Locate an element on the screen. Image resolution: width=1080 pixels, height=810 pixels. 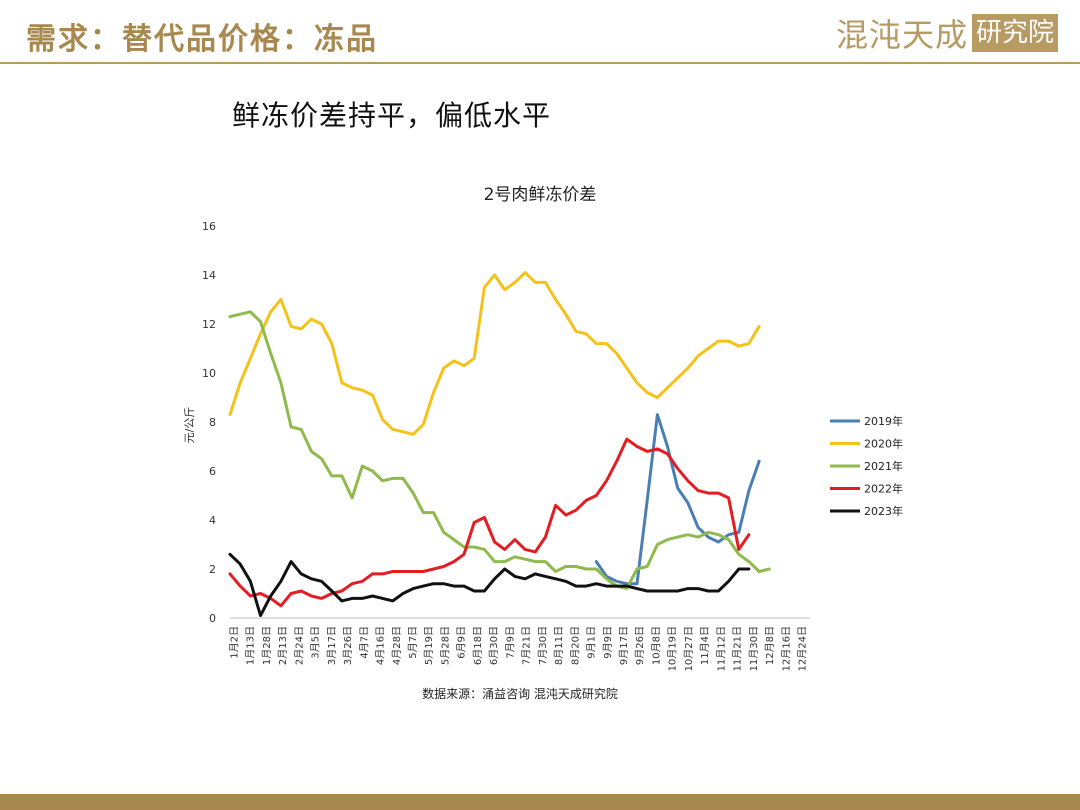
x-tick-label: 3月26日 is located at coordinates (348, 645).